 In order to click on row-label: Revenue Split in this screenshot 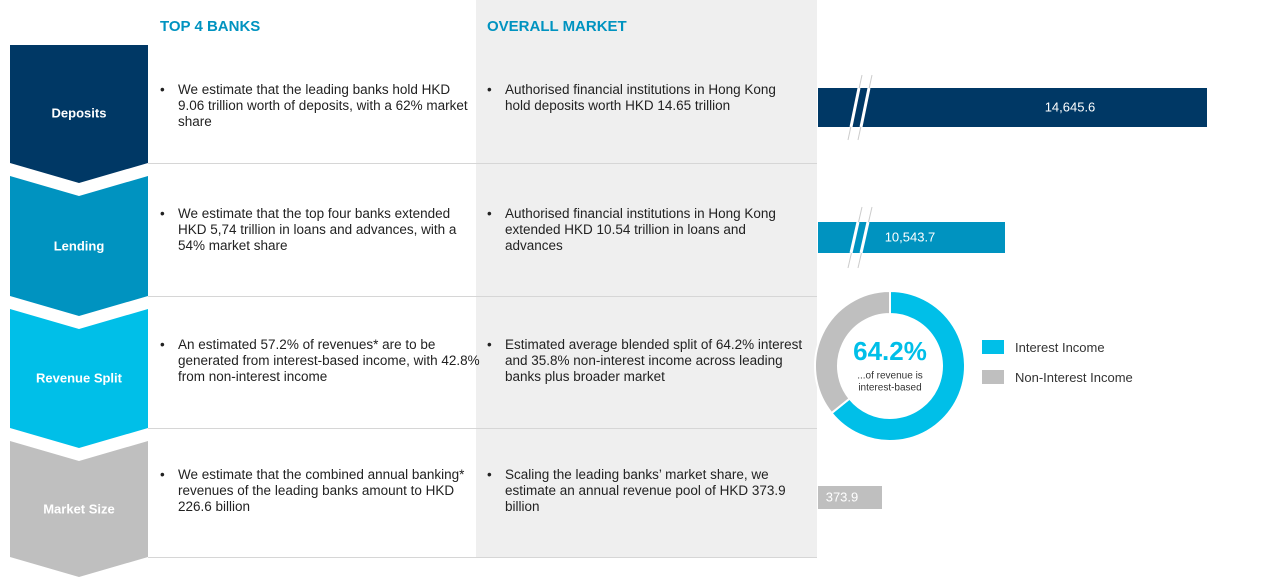, I will do `click(79, 377)`.